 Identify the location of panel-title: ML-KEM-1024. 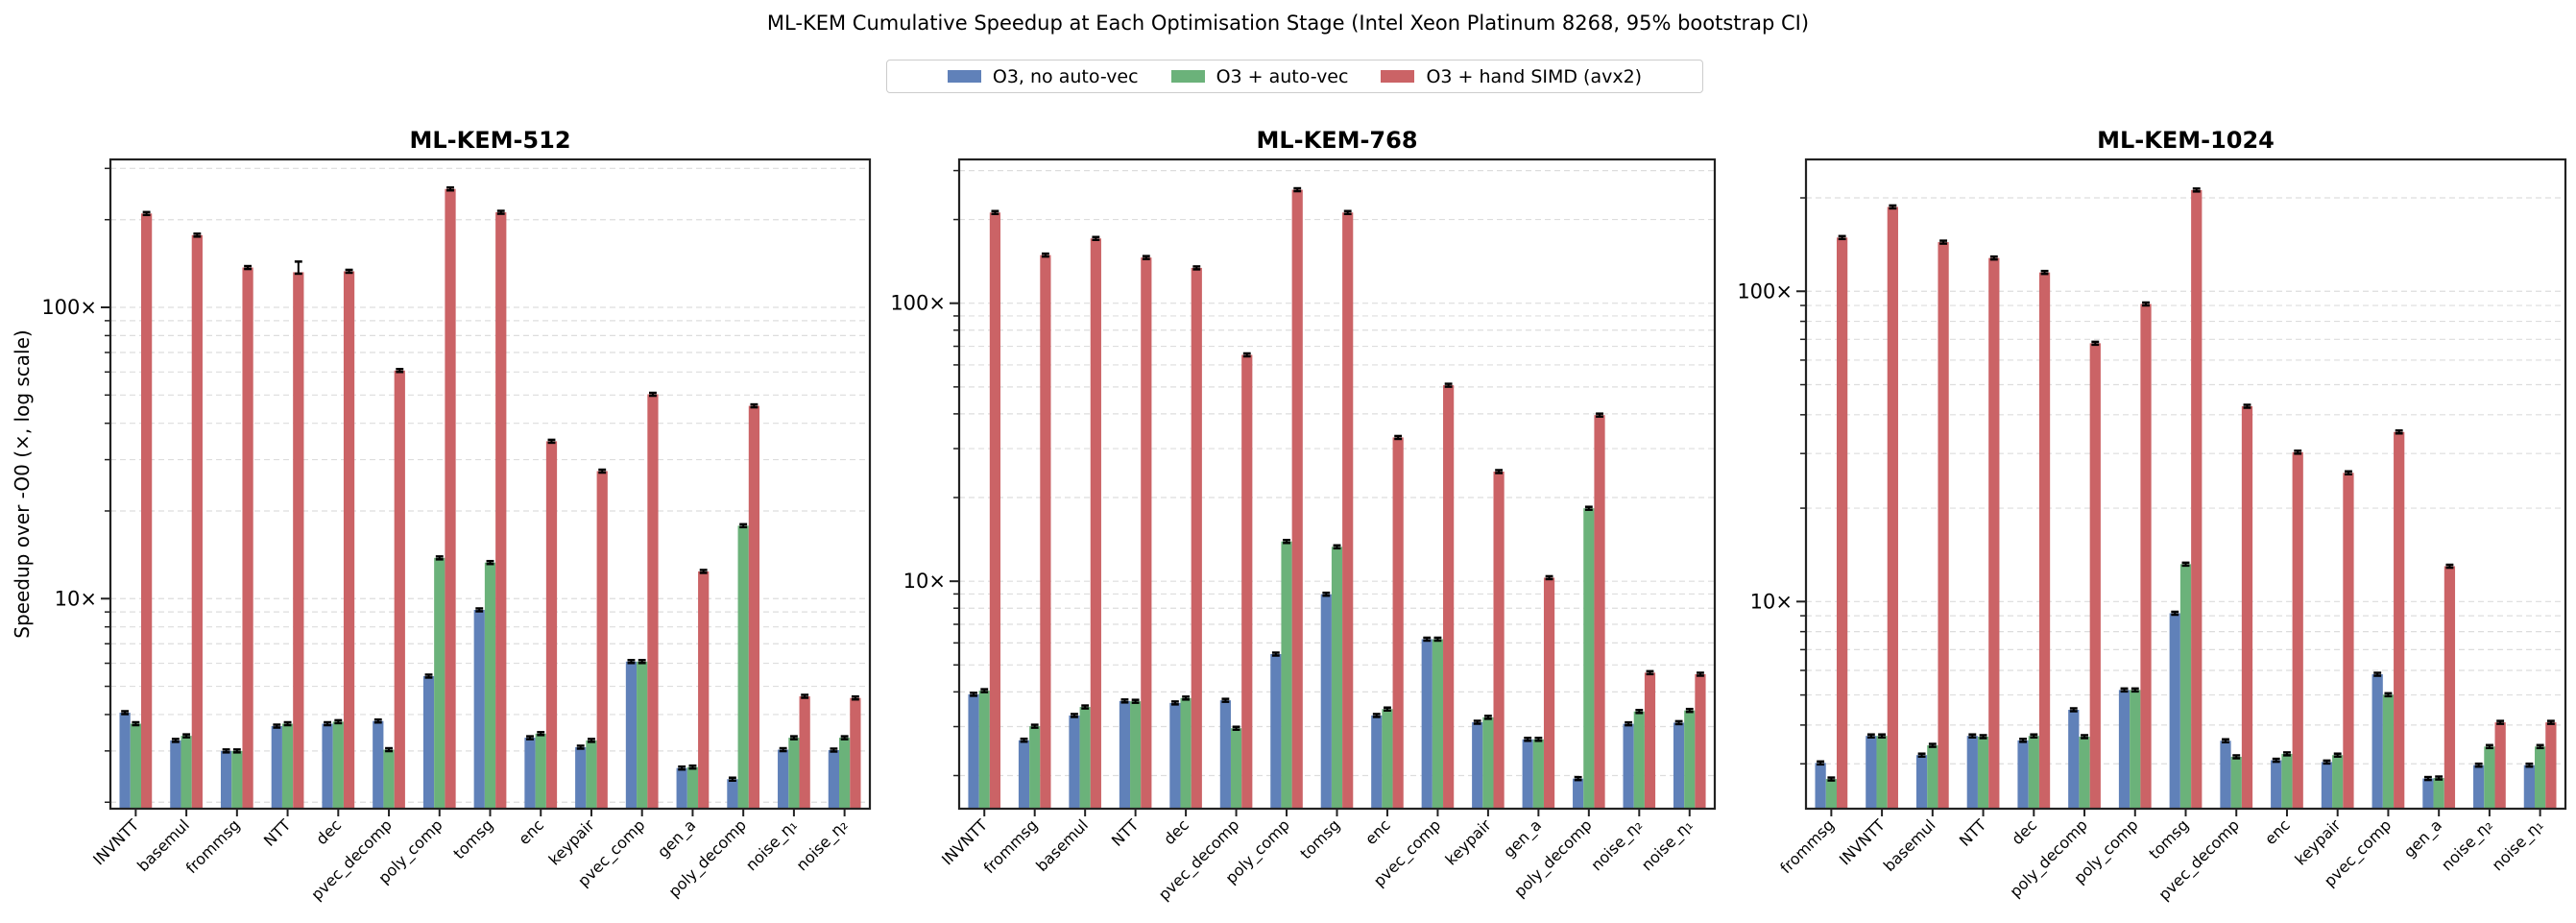
(2186, 140).